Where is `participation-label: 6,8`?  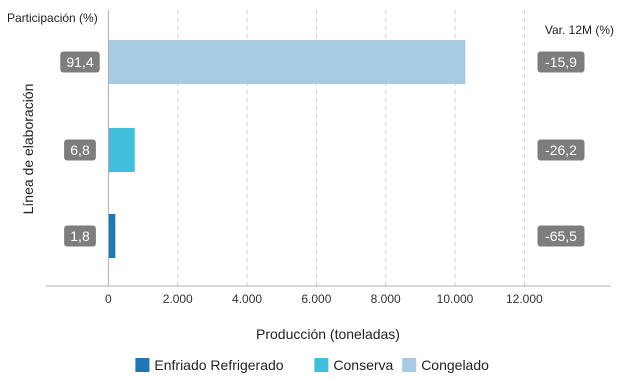 participation-label: 6,8 is located at coordinates (80, 150).